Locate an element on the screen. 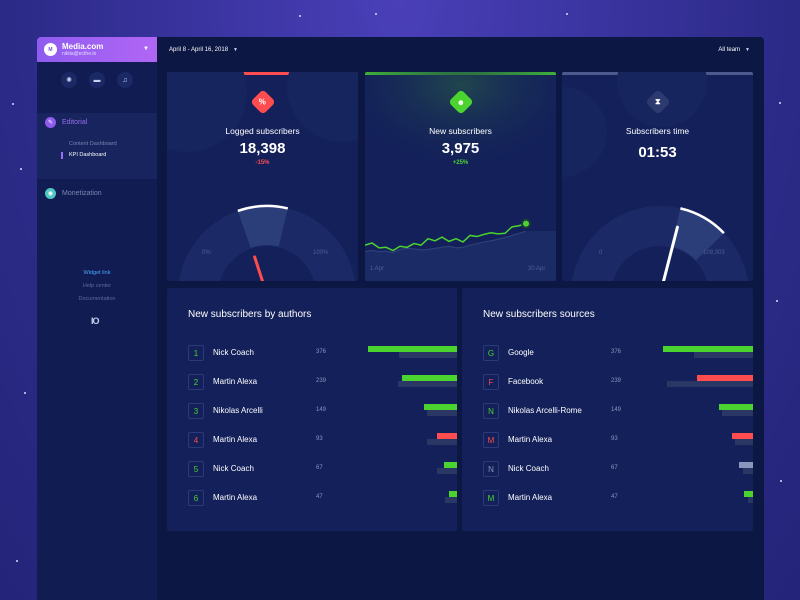 This screenshot has width=800, height=600. chat-icon: ▬ is located at coordinates (97, 80).